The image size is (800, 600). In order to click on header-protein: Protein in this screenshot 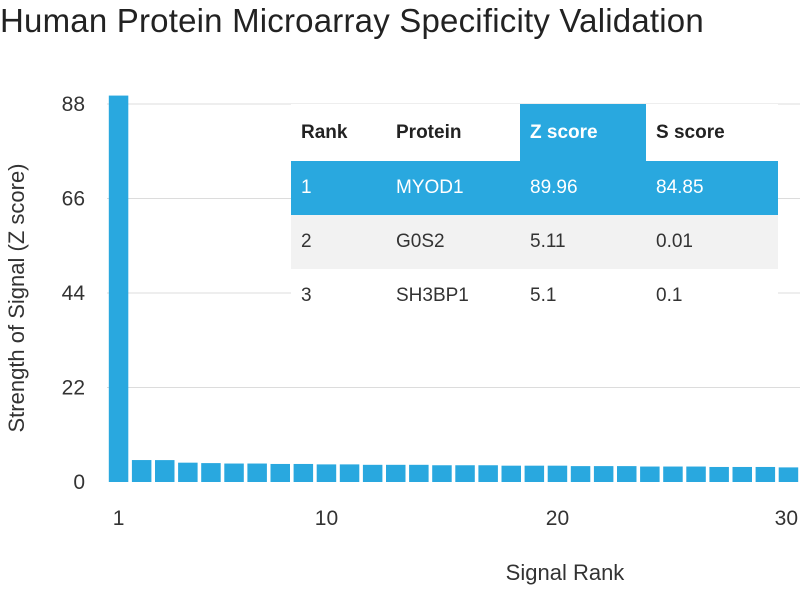, I will do `click(429, 132)`.